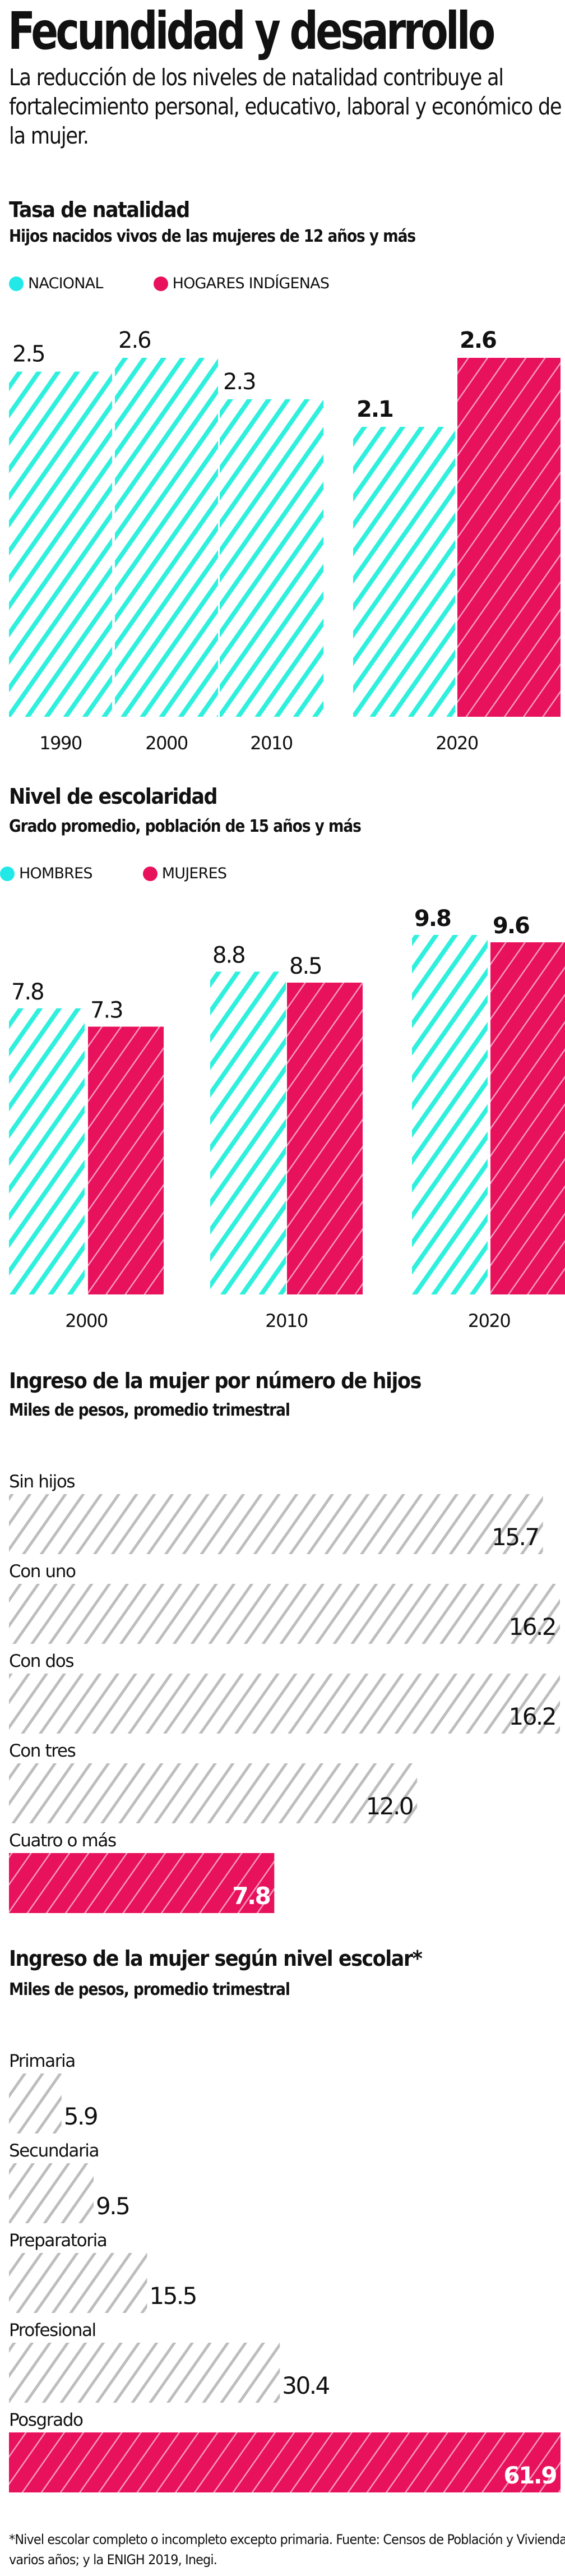 Image resolution: width=565 pixels, height=2576 pixels. Describe the element at coordinates (52, 2330) in the screenshot. I see `category-label: Profesional` at that location.